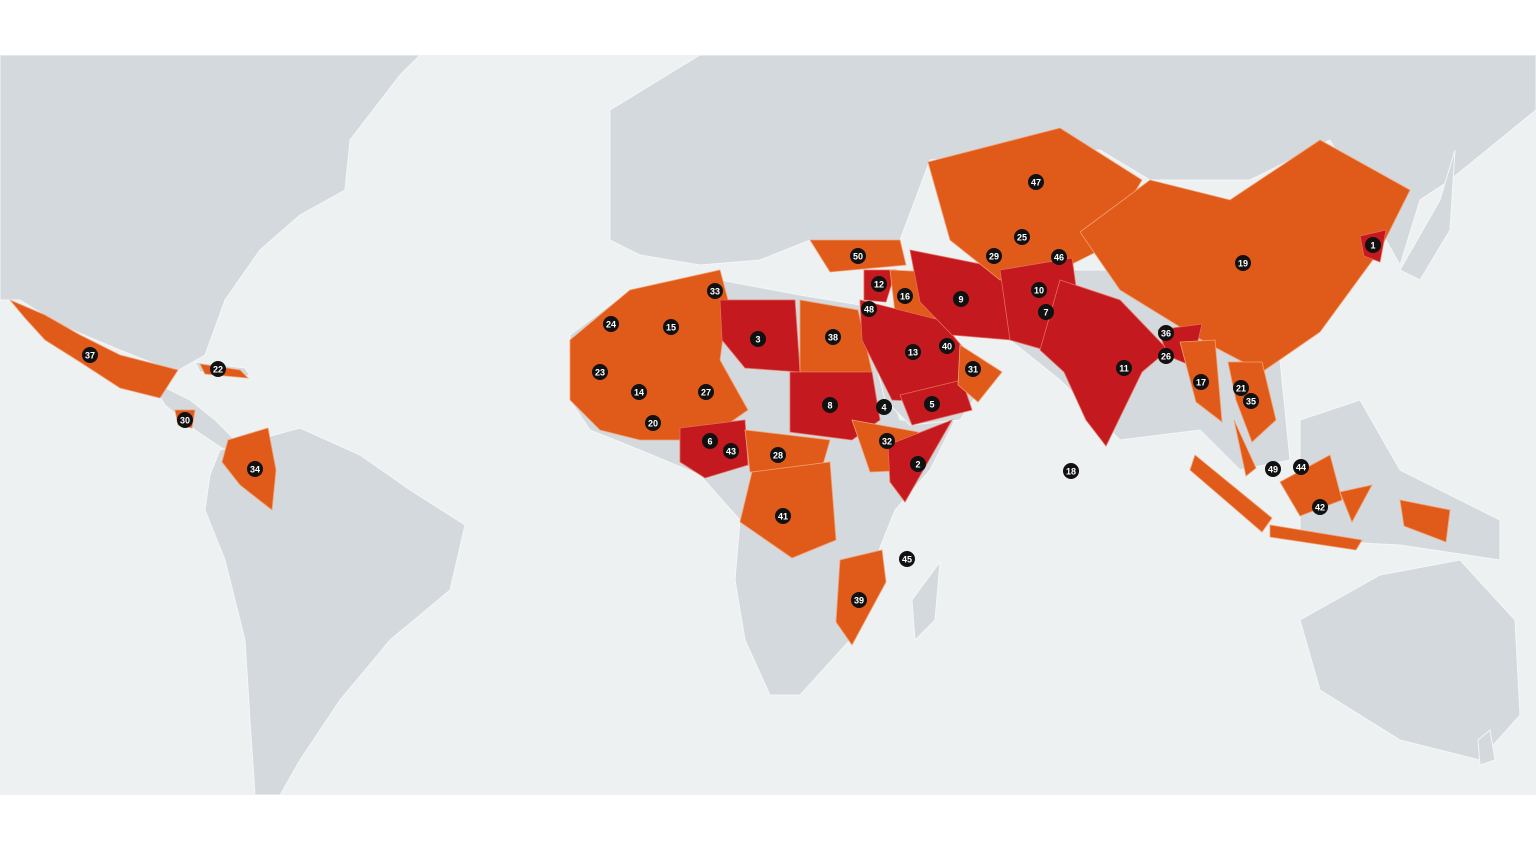  Describe the element at coordinates (185, 420) in the screenshot. I see `rank-marker-30: 30` at that location.